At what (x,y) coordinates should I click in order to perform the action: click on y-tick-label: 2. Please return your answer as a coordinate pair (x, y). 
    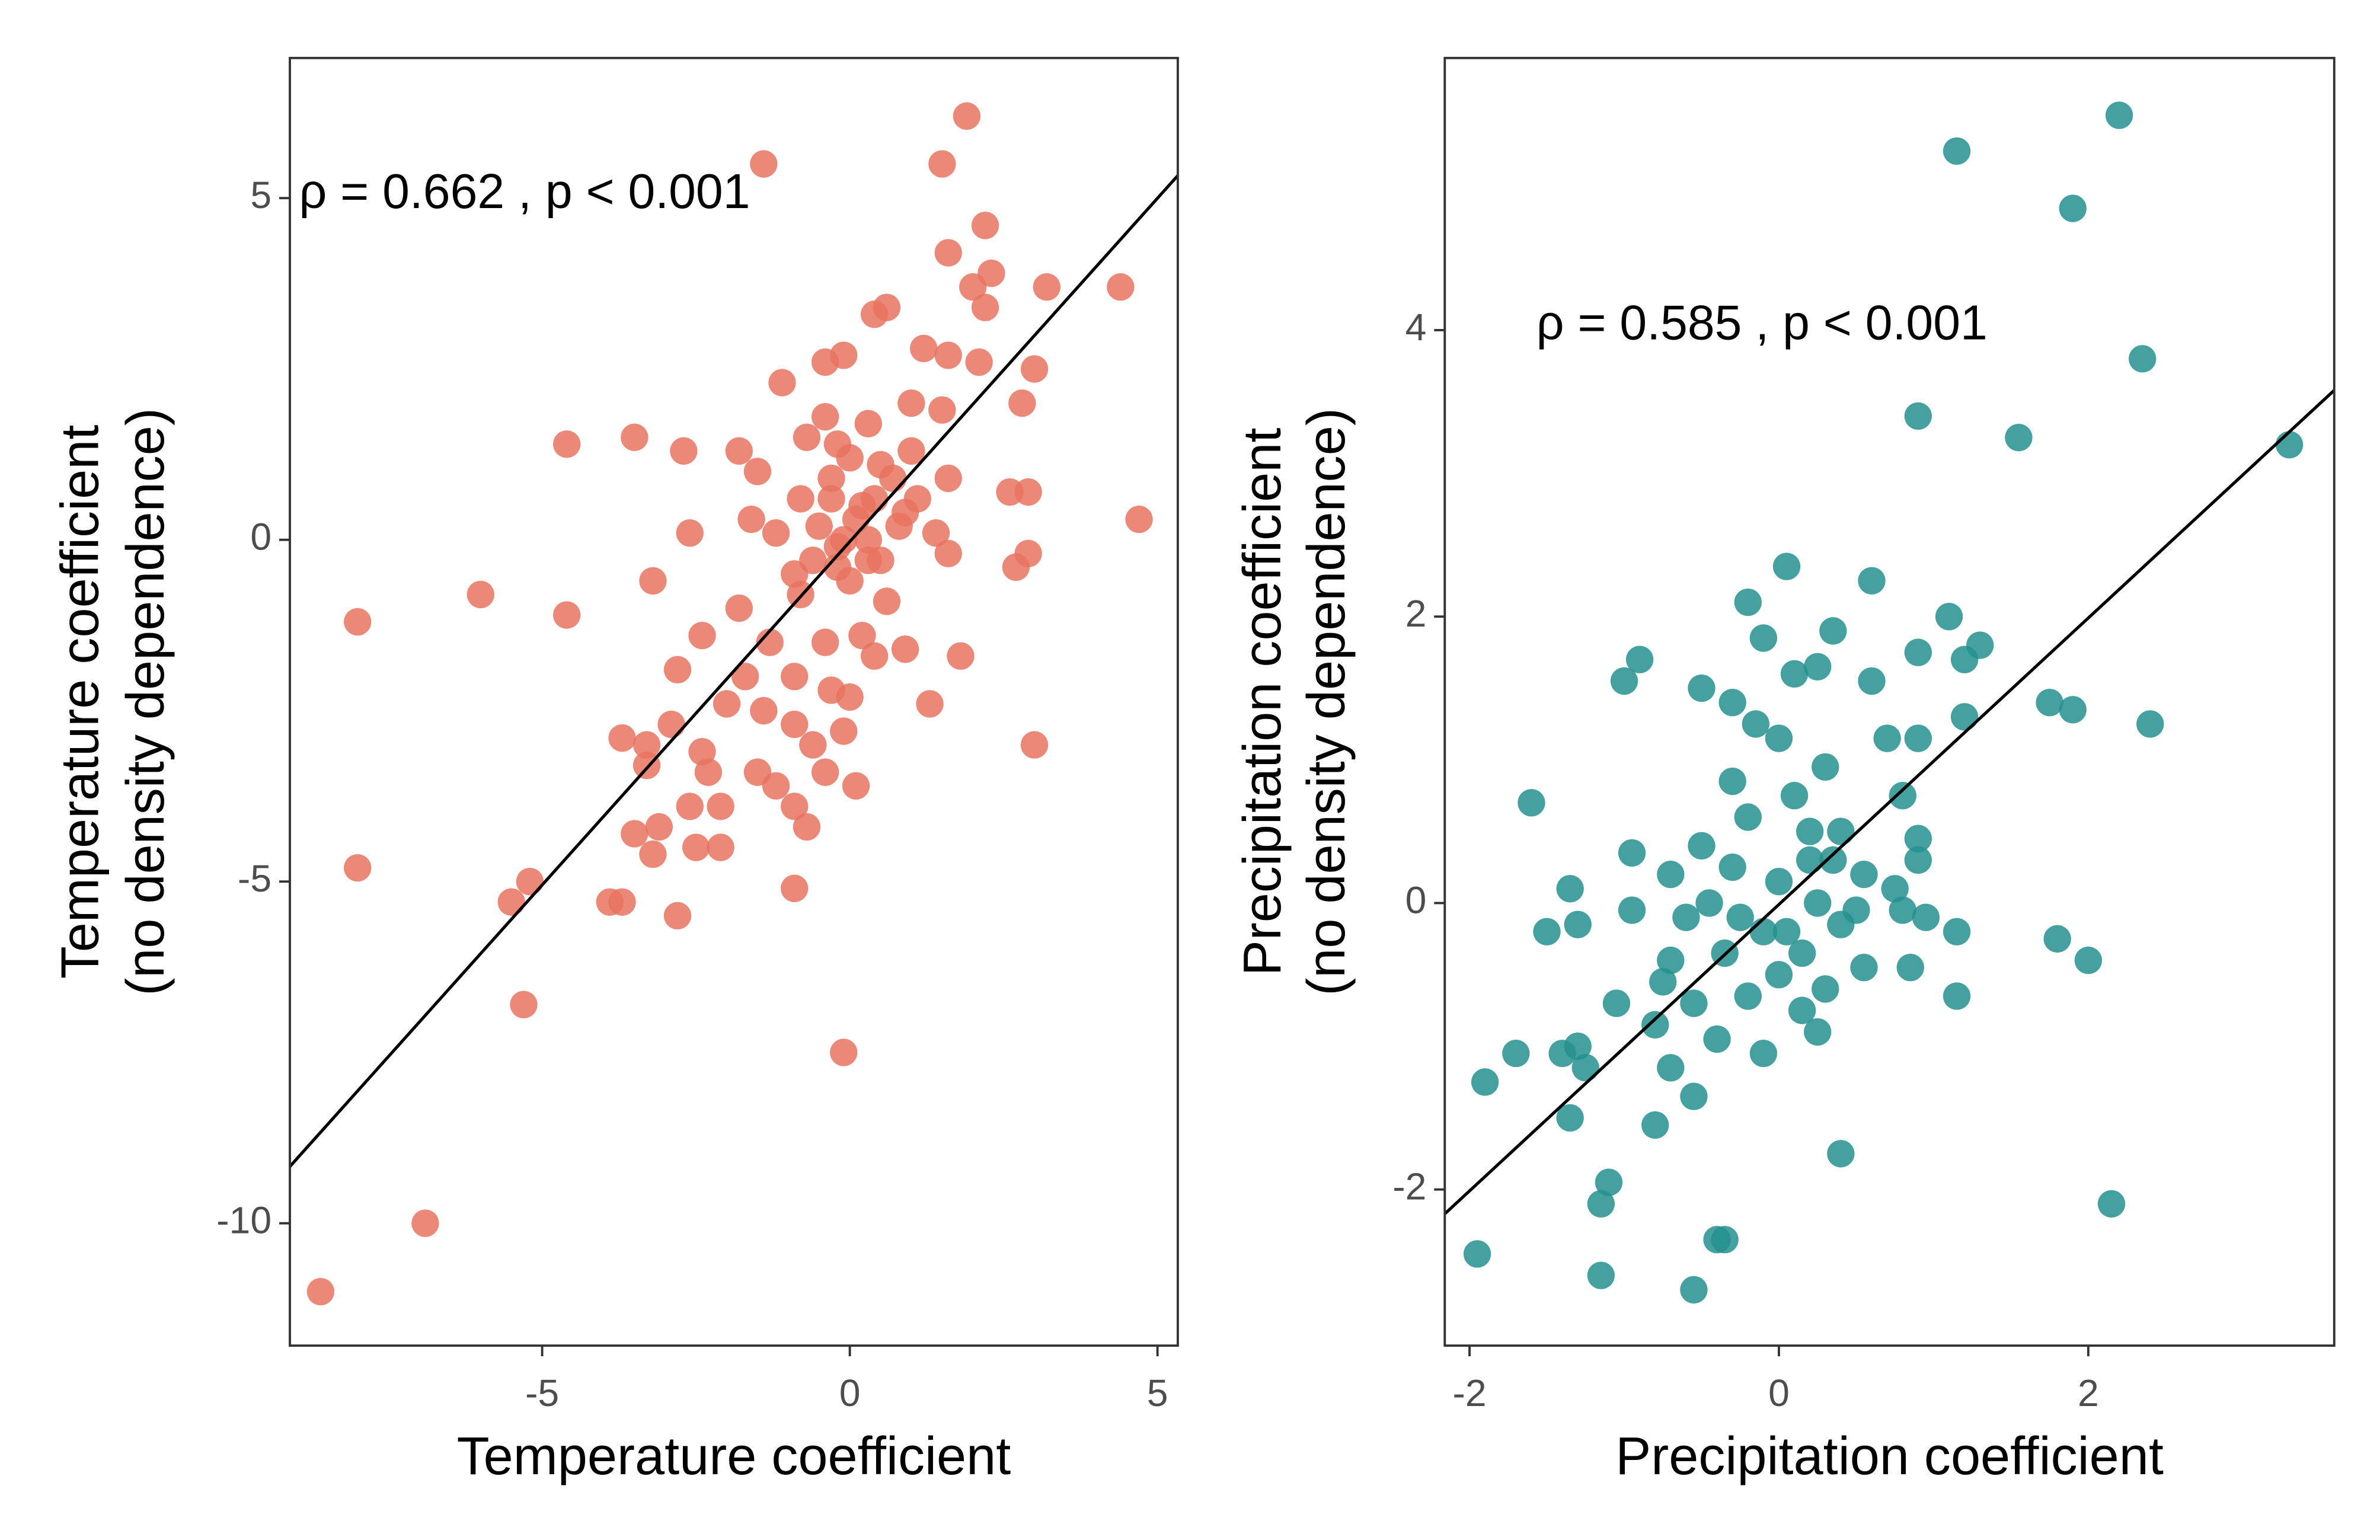
    Looking at the image, I should click on (1416, 613).